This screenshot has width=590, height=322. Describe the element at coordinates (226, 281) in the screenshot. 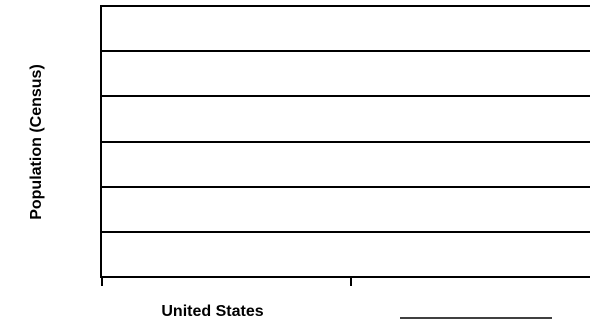

I see `x-ticks` at that location.